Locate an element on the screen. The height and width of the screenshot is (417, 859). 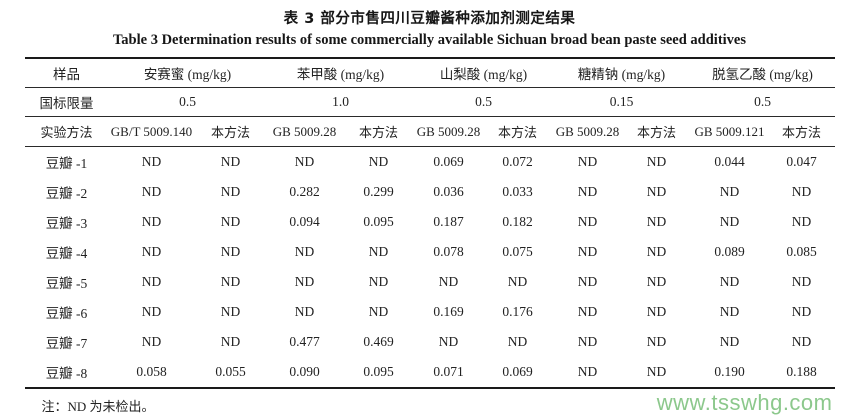
cell-value-r6-c2: ND is located at coordinates (230, 311).